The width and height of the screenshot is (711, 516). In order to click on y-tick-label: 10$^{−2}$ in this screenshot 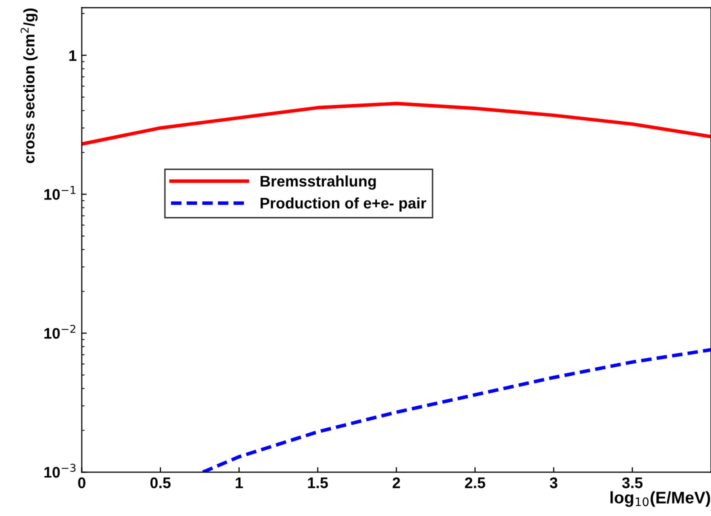, I will do `click(60, 331)`.